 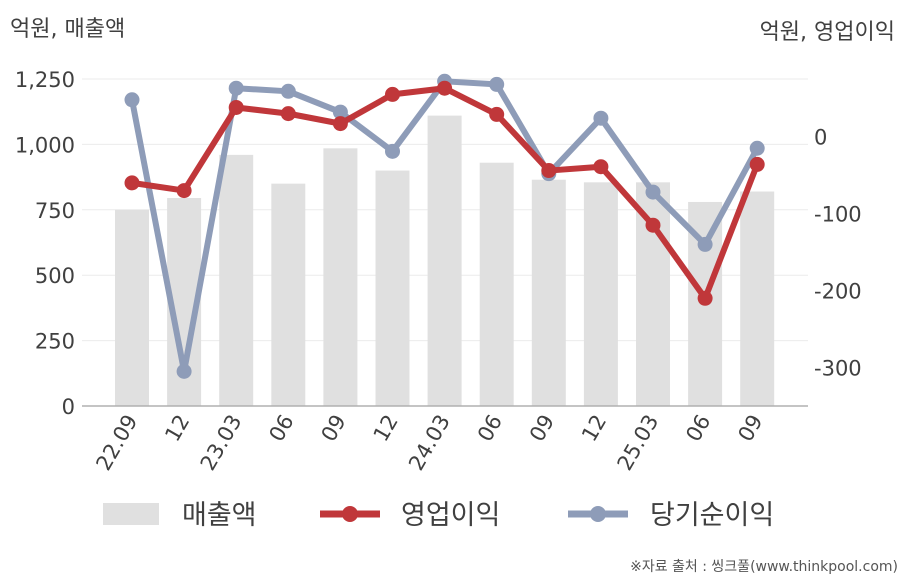 What do you see at coordinates (838, 292) in the screenshot?
I see `right-tick-label: -200` at bounding box center [838, 292].